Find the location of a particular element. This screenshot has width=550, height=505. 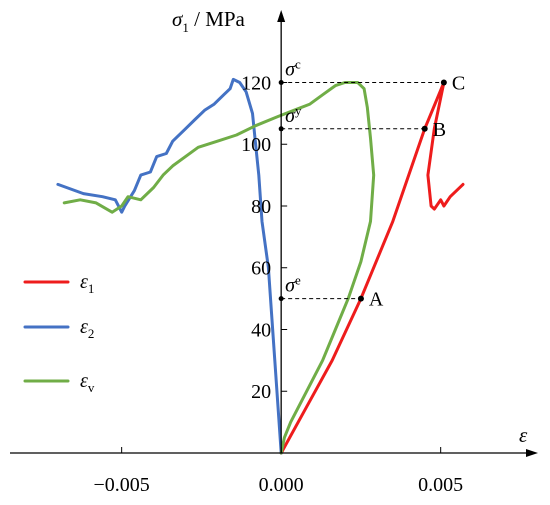

sigma-label-B: σy is located at coordinates (293, 115).